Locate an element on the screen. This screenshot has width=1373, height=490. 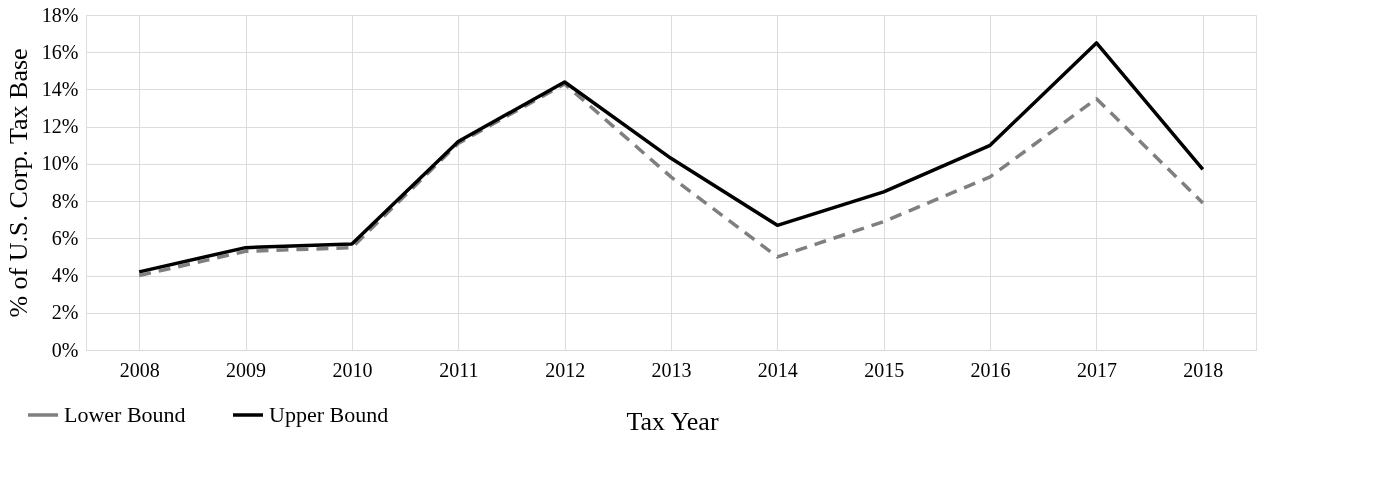
x-tick-label: 2018 is located at coordinates (1203, 369).